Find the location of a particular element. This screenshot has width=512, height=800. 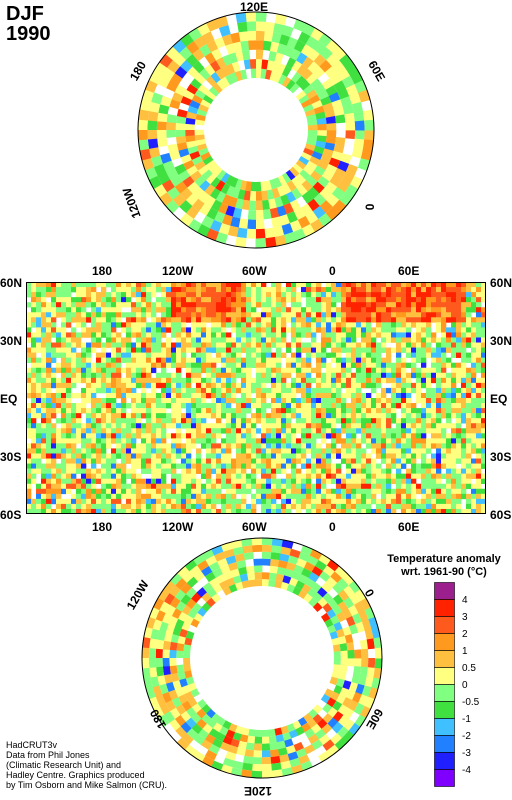

legend-level-label: -0.5 is located at coordinates (471, 702).